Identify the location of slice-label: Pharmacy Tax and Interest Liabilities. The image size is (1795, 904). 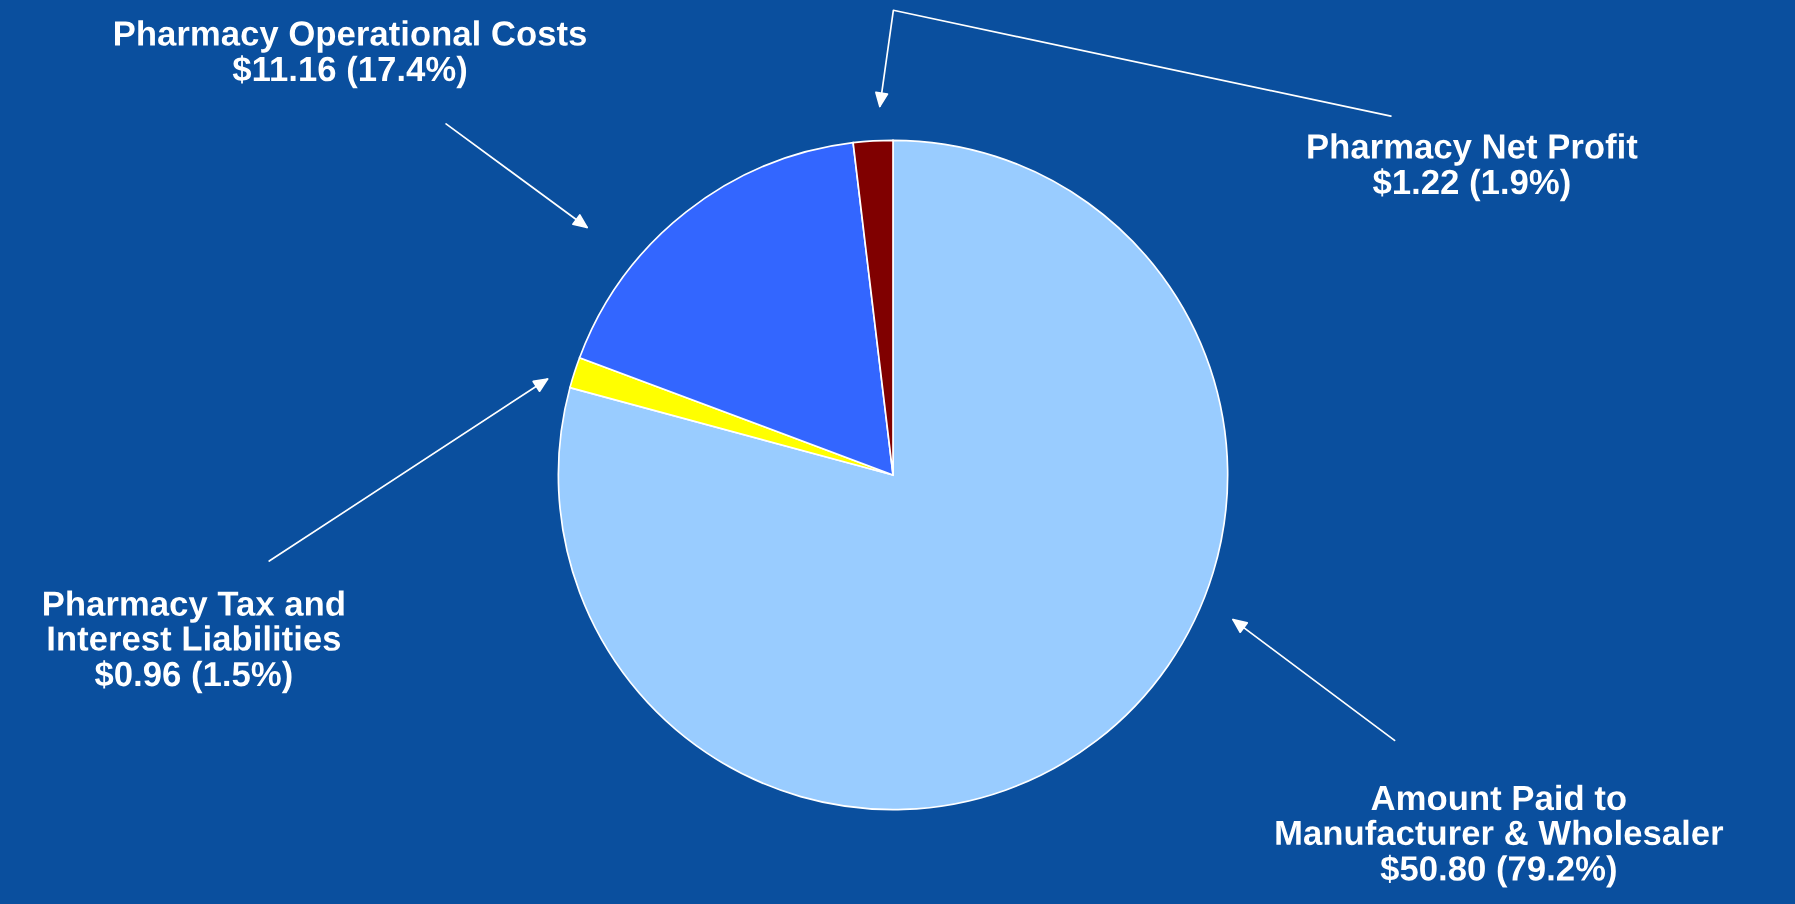
(194, 620).